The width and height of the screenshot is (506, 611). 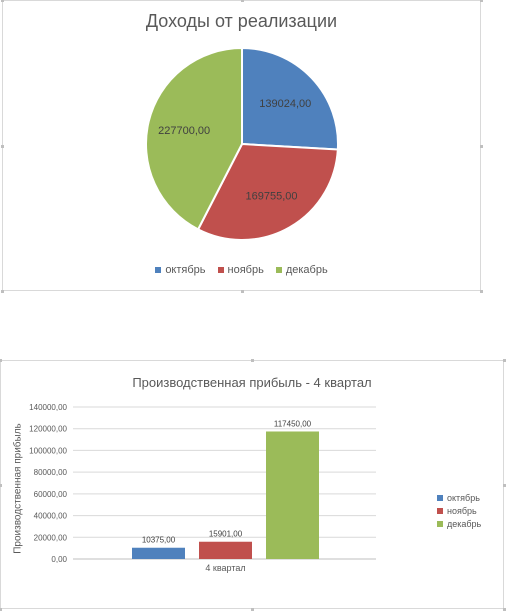 I want to click on bar-december, so click(x=292, y=495).